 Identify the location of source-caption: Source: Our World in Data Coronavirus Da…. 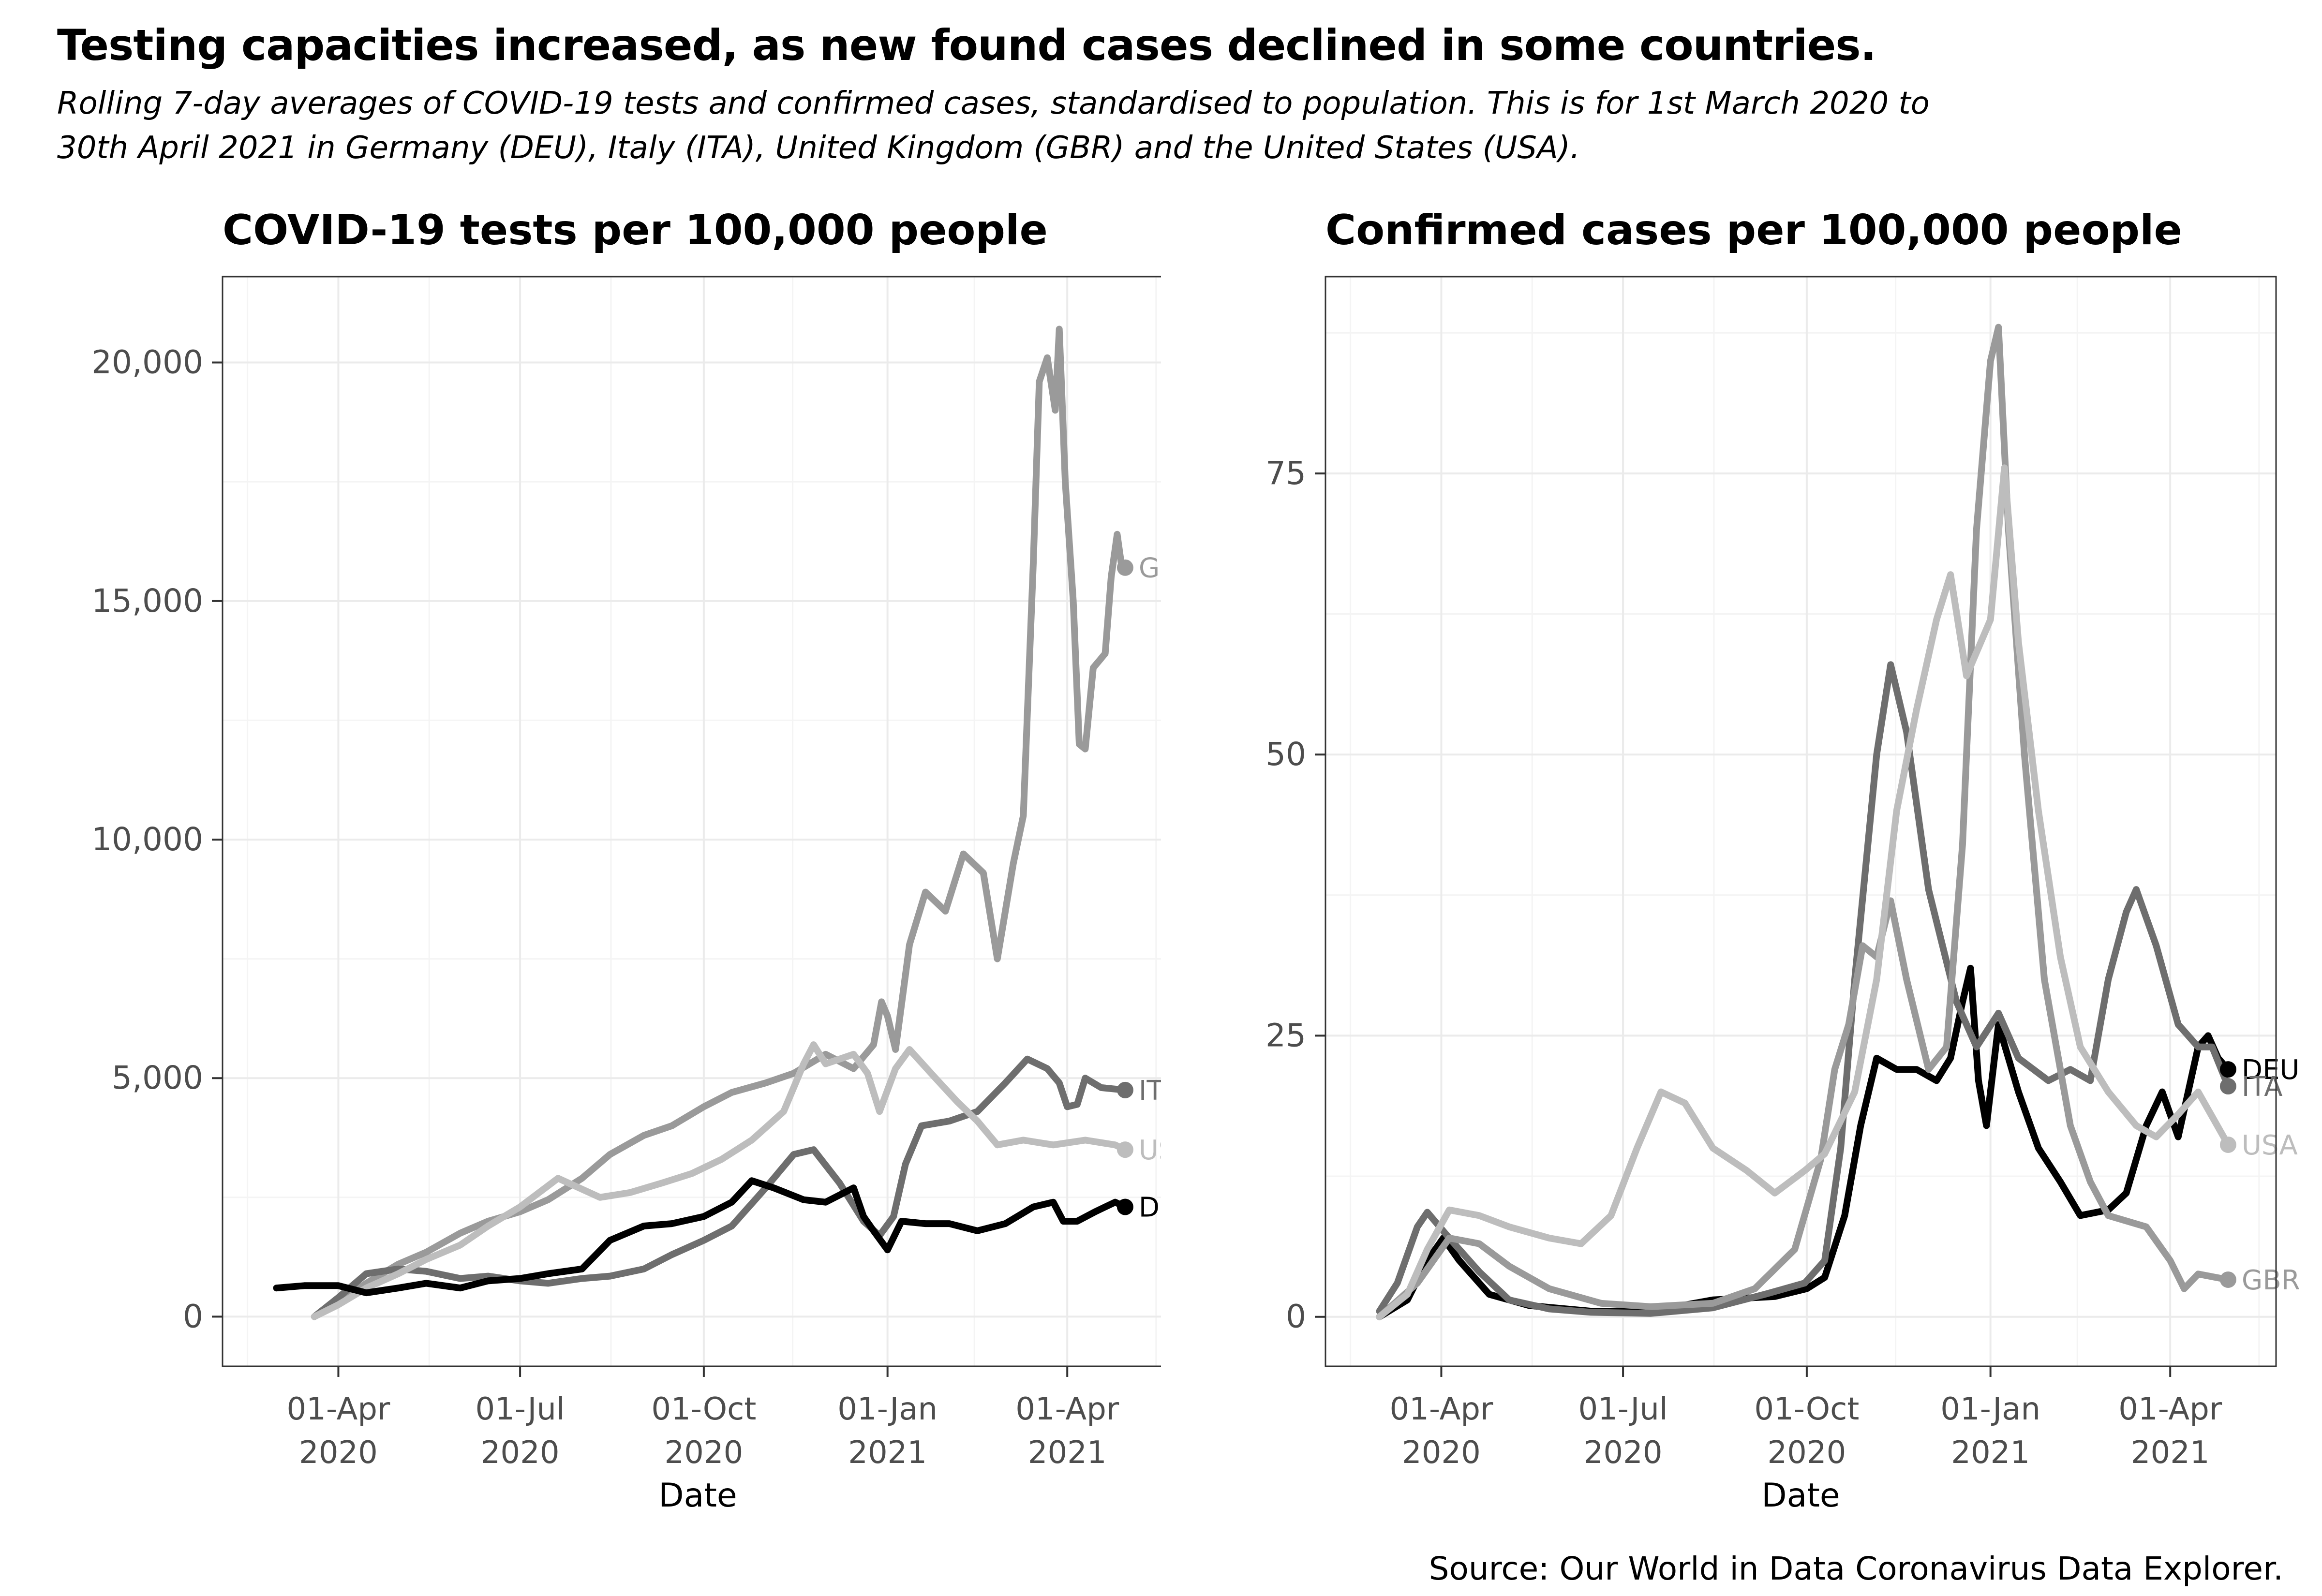
(1856, 1568).